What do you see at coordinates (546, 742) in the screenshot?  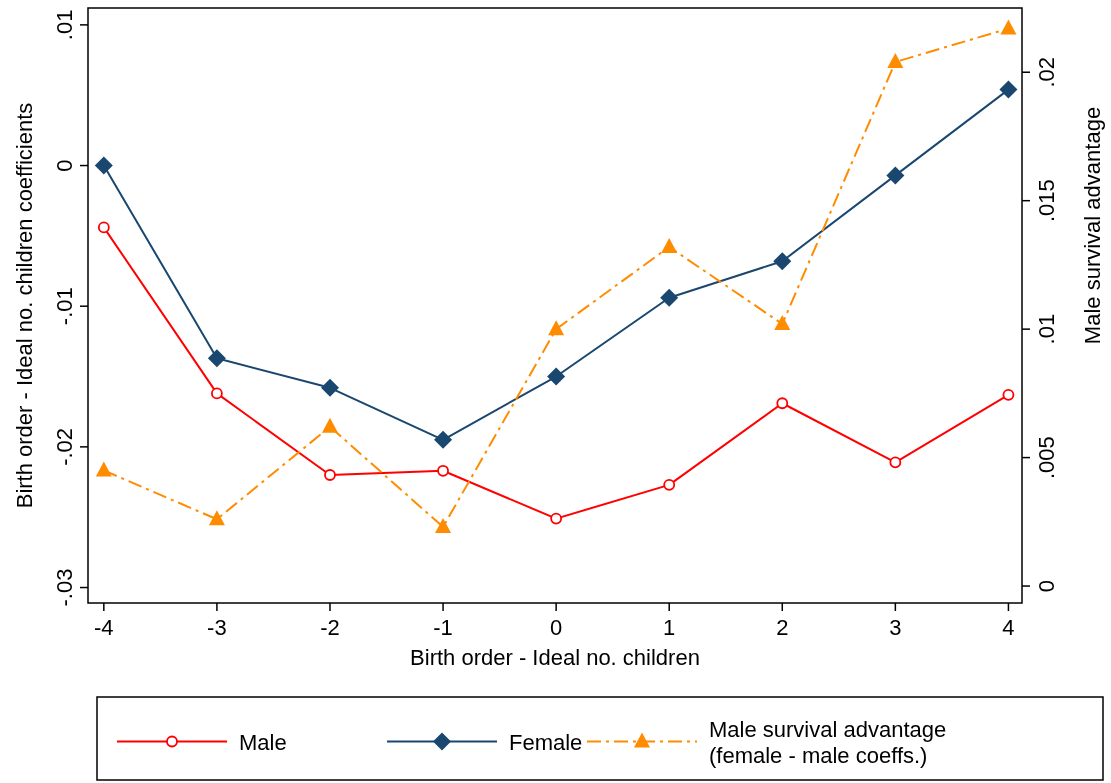 I see `legend-label: Female` at bounding box center [546, 742].